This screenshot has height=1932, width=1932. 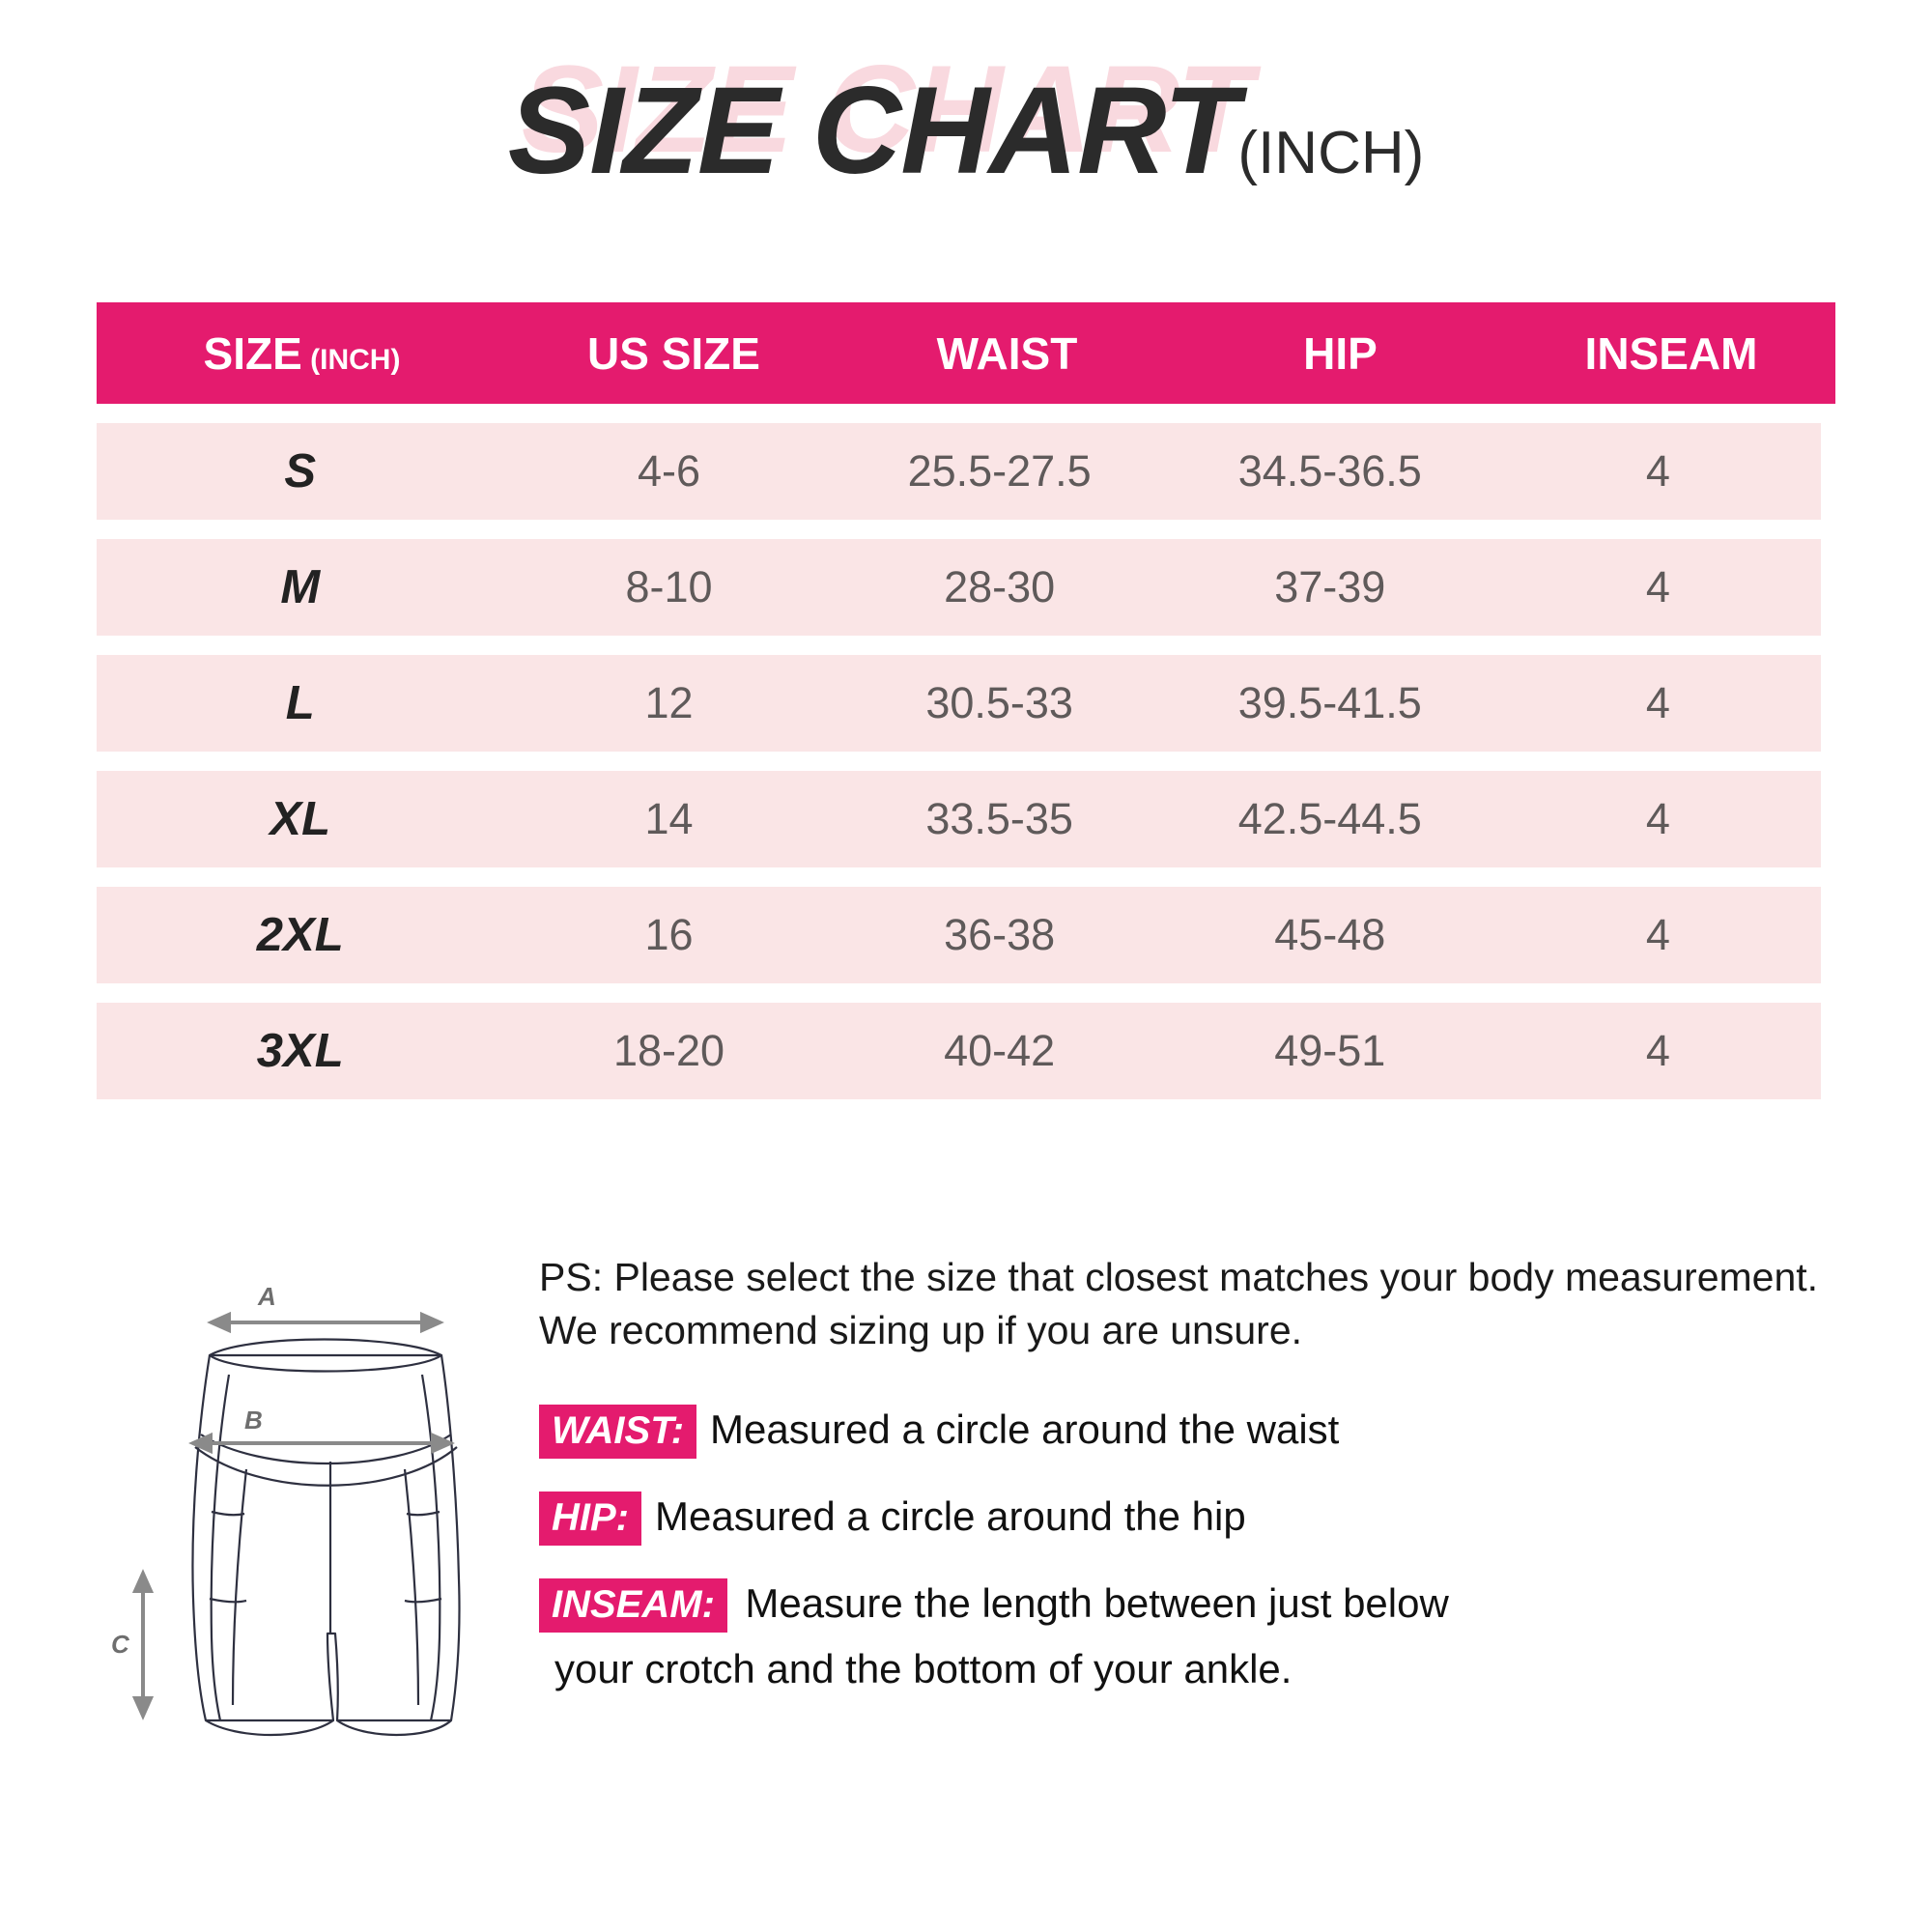 I want to click on title-shadow-text: SIZE CHART, so click(x=887, y=110).